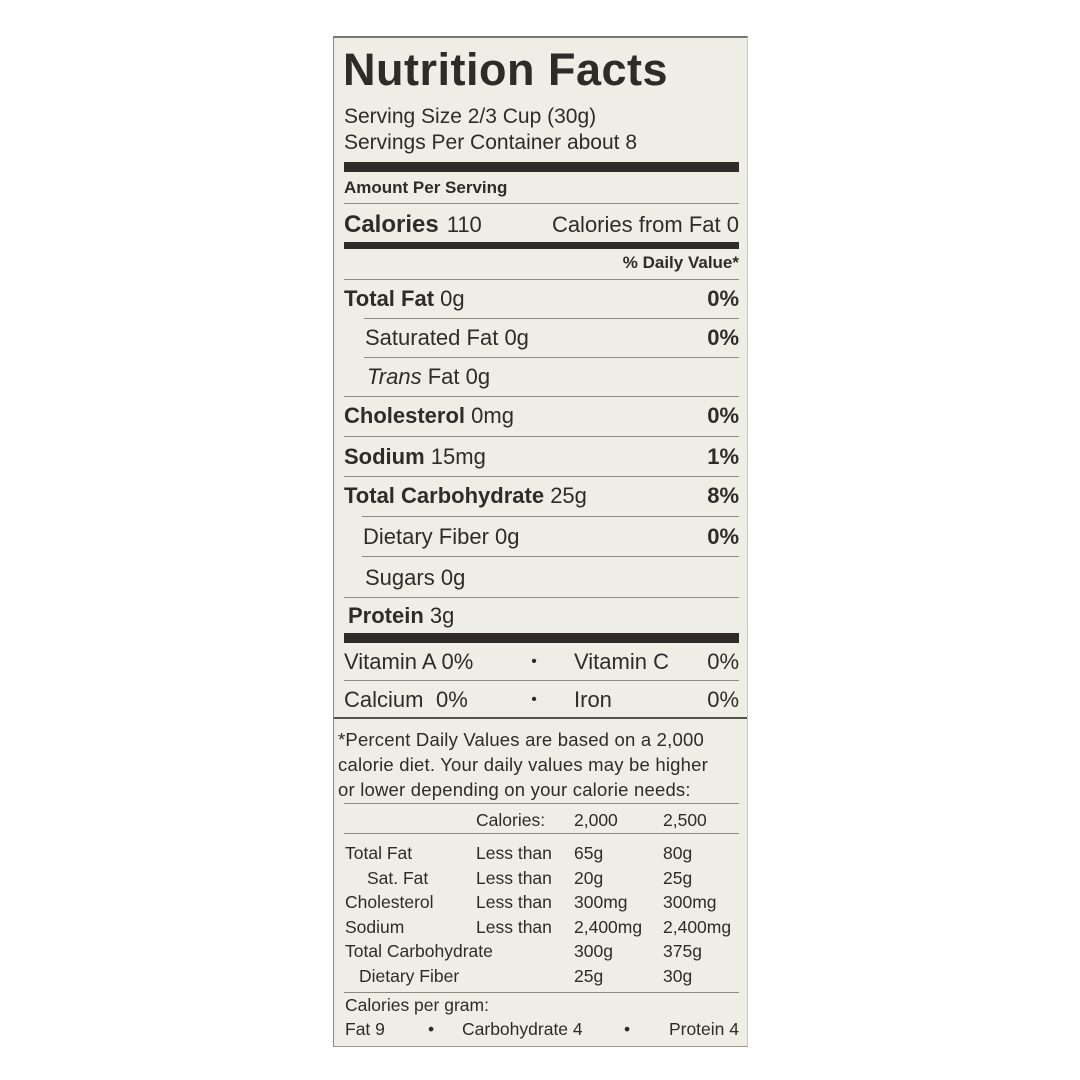  Describe the element at coordinates (678, 853) in the screenshot. I see `table-cell: 80g` at that location.